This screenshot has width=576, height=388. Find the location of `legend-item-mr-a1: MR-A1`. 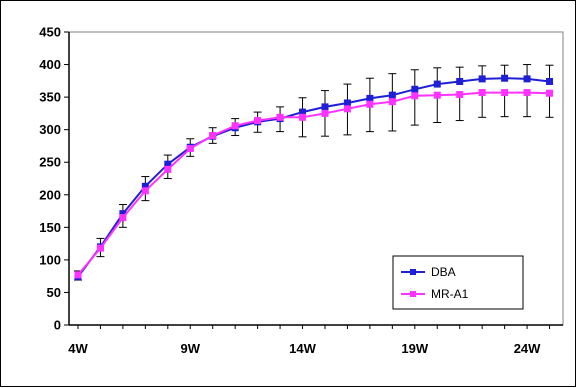

legend-item-mr-a1: MR-A1 is located at coordinates (435, 294).